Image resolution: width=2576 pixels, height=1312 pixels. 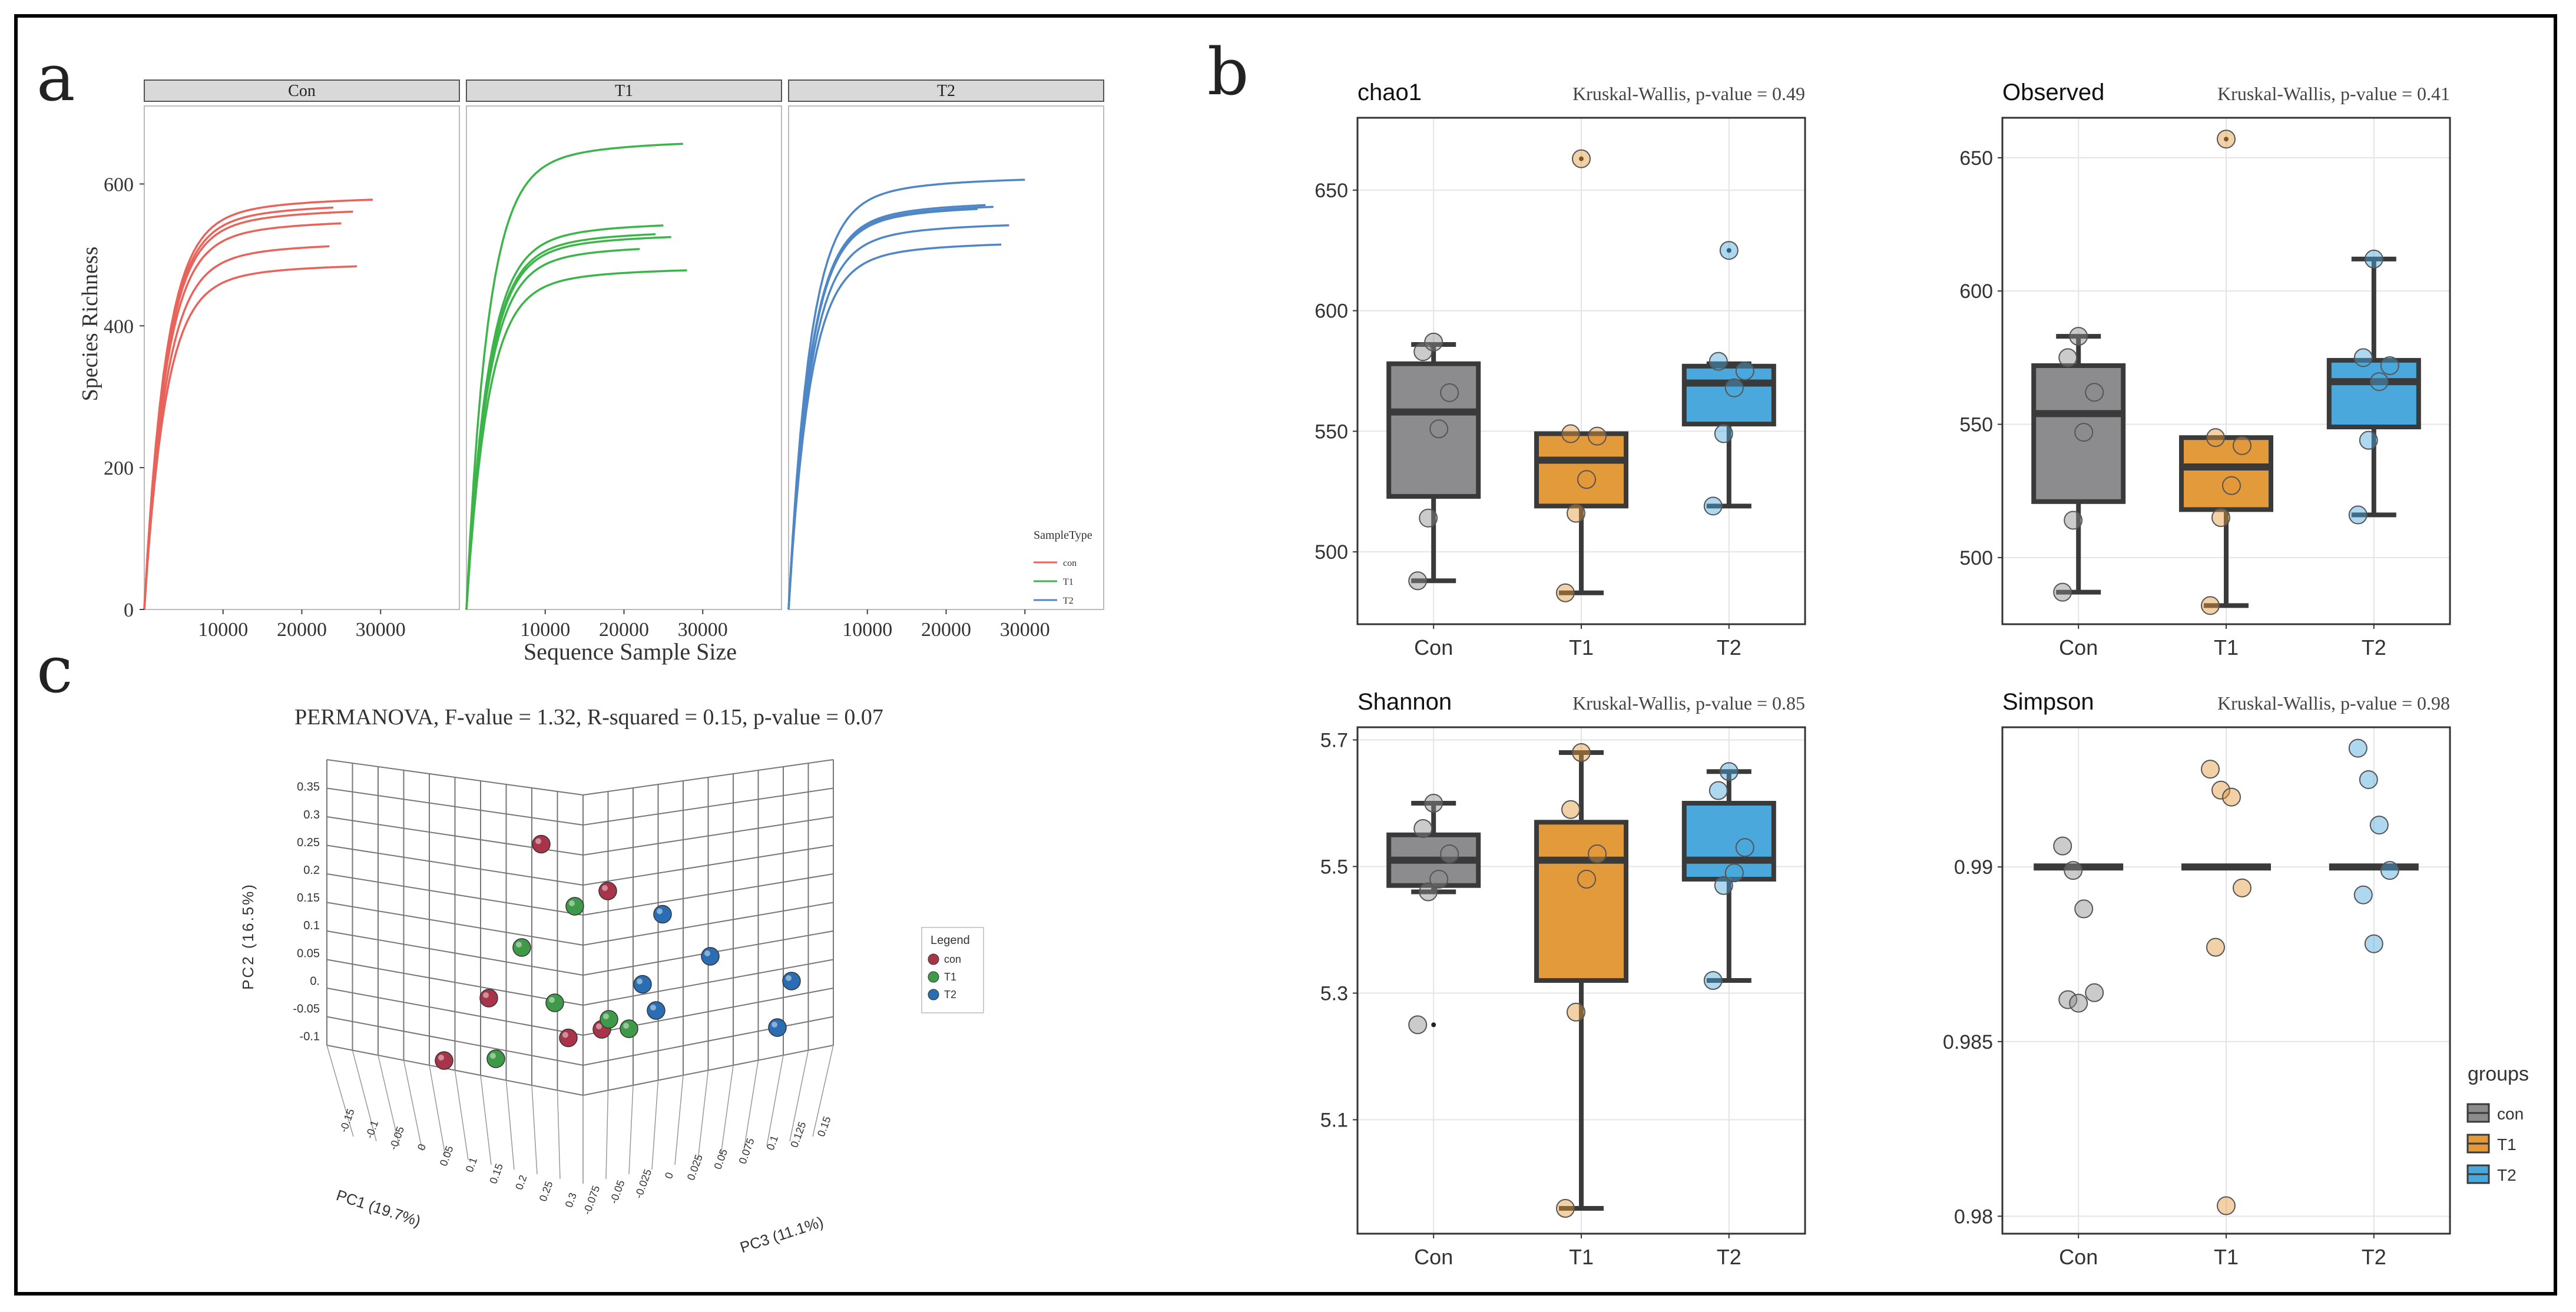 What do you see at coordinates (1976, 159) in the screenshot?
I see `y-tick-label: 650` at bounding box center [1976, 159].